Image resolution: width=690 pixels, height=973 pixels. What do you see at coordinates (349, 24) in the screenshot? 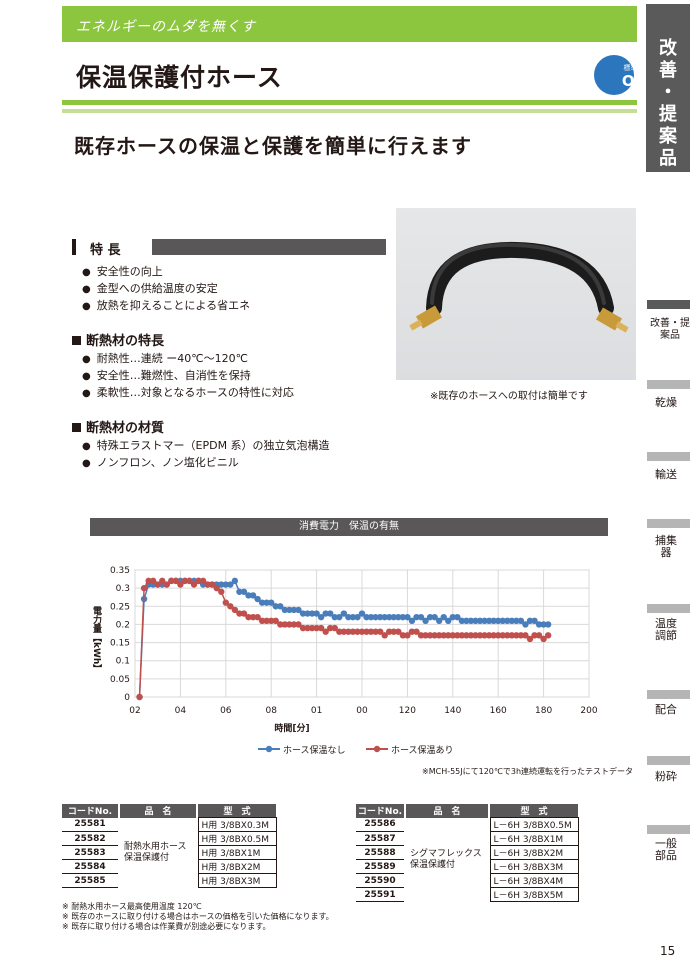
I see `header-band: エネルギーのムダを無くす` at bounding box center [349, 24].